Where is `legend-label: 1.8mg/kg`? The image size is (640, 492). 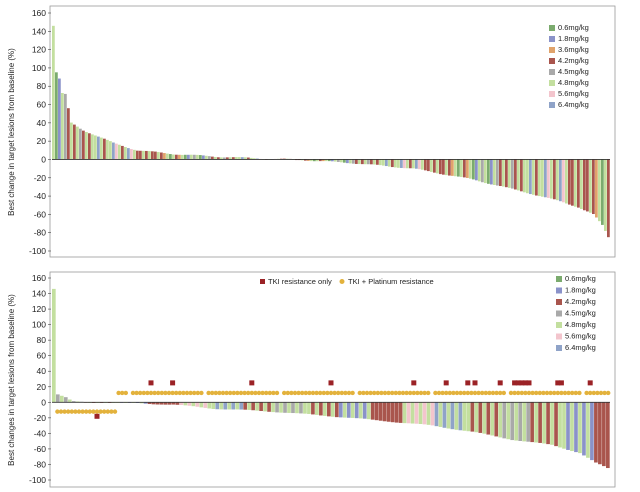 legend-label: 1.8mg/kg is located at coordinates (580, 290).